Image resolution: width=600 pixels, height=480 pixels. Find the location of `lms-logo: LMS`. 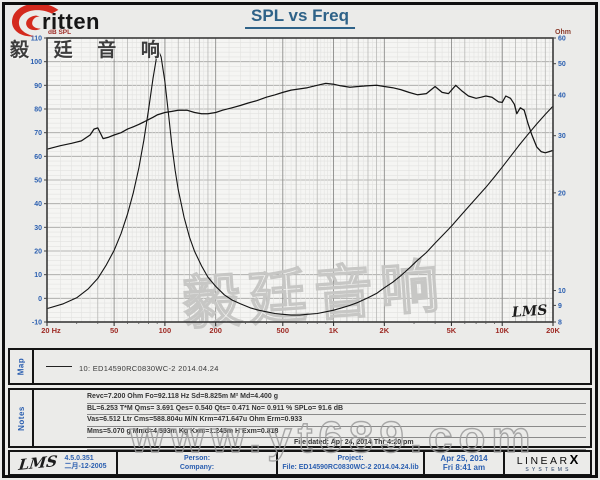

lms-logo: LMS is located at coordinates (38, 463).